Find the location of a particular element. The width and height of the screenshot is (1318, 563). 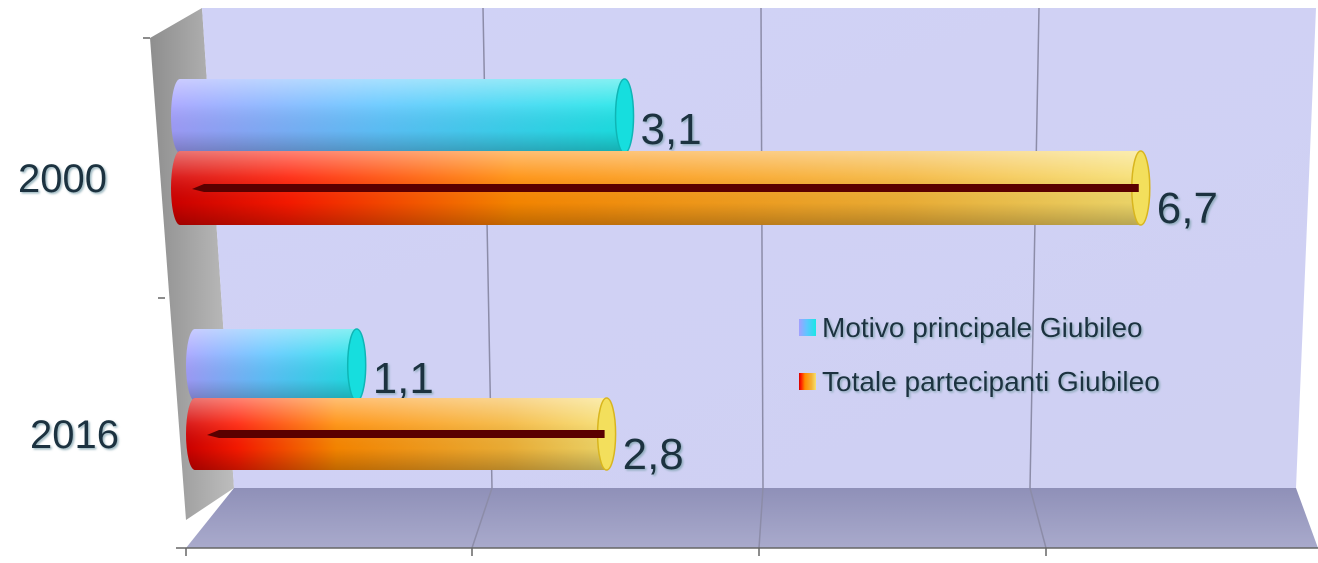

data-label: 6,7 is located at coordinates (1187, 208).